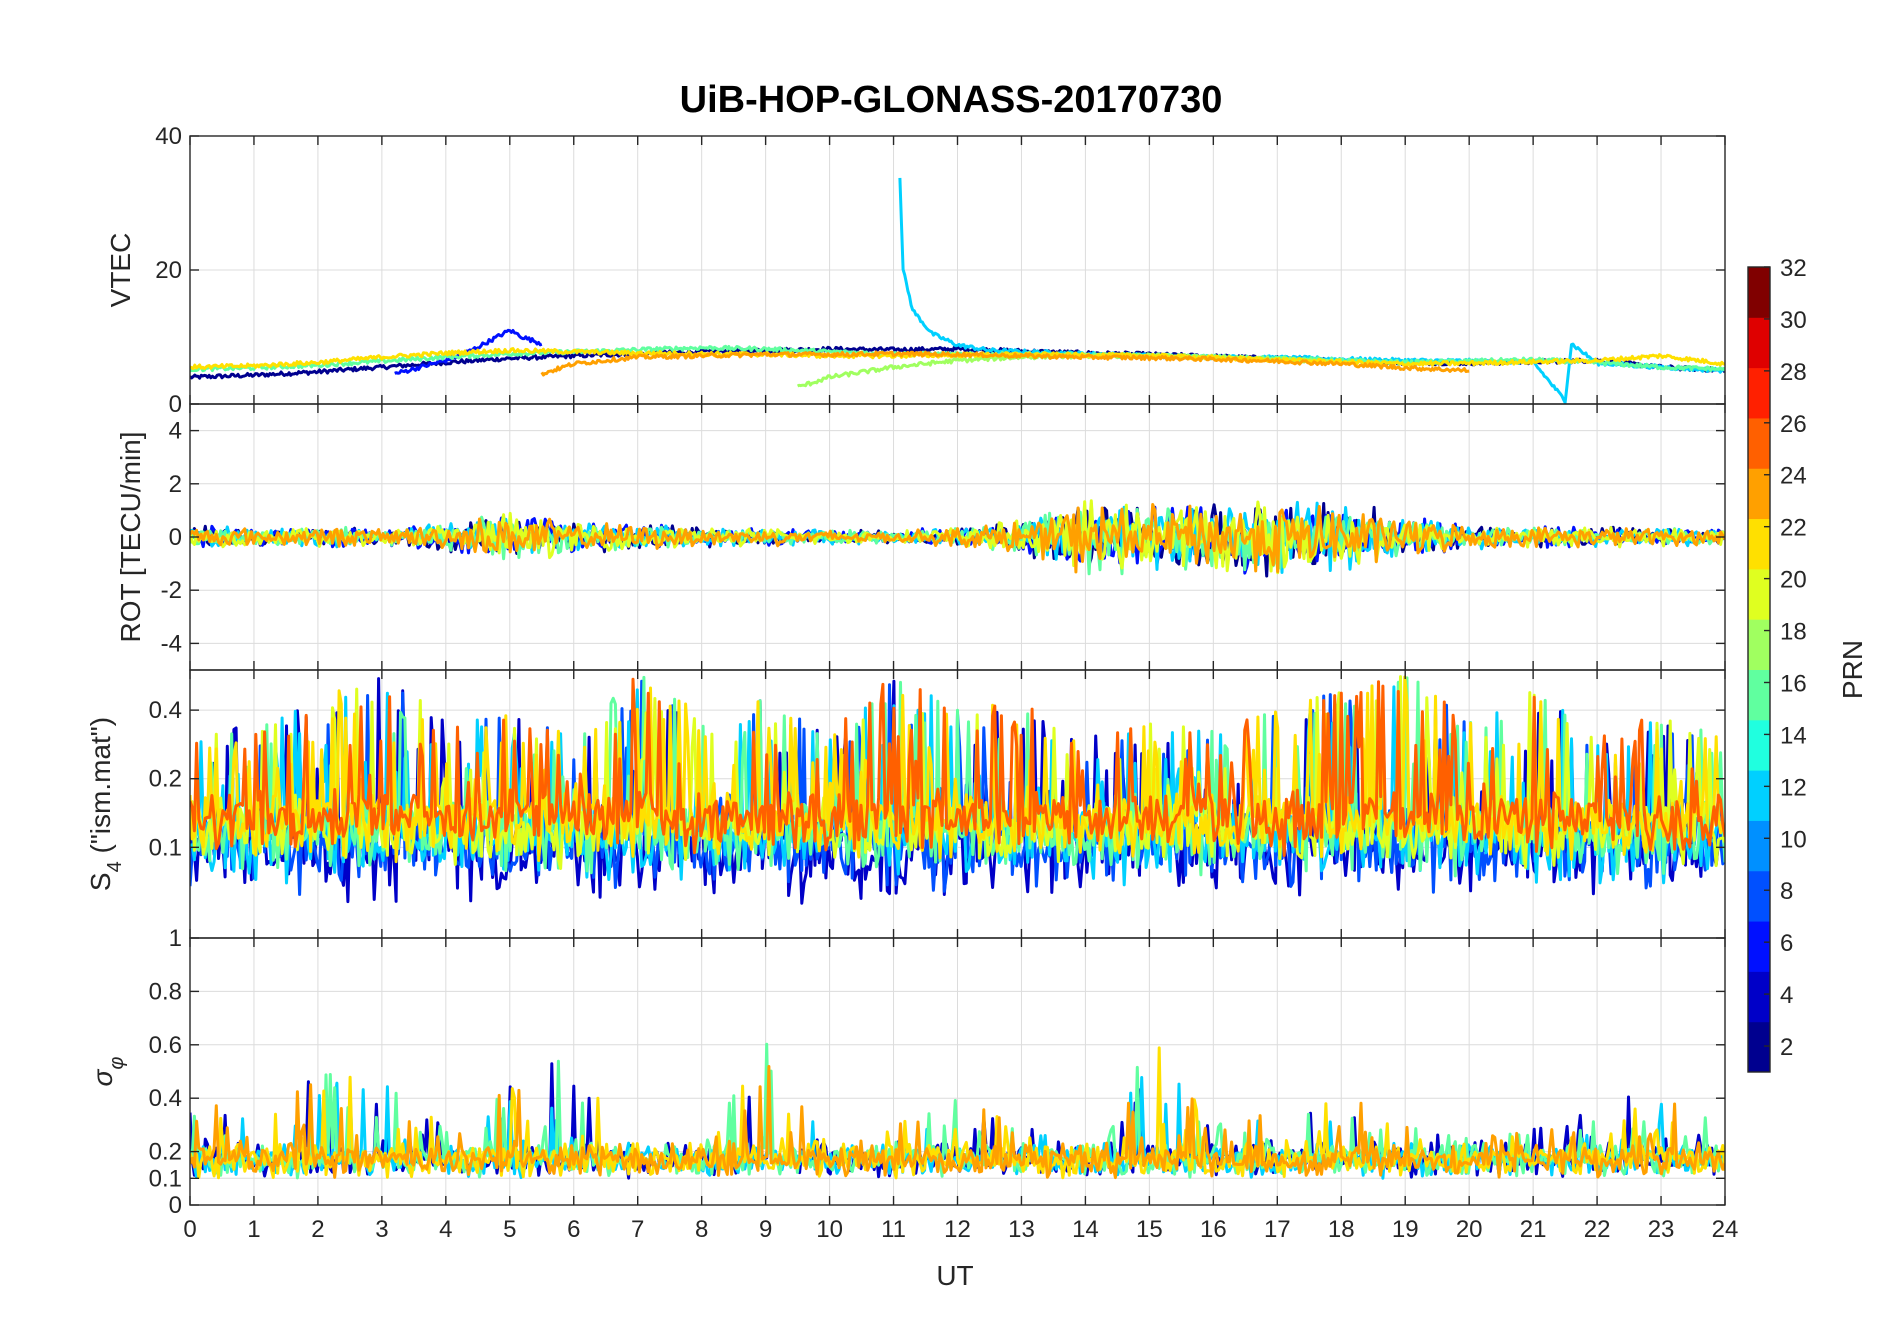 The width and height of the screenshot is (1902, 1335). What do you see at coordinates (1793, 735) in the screenshot?
I see `colorbar-tick-label: 14` at bounding box center [1793, 735].